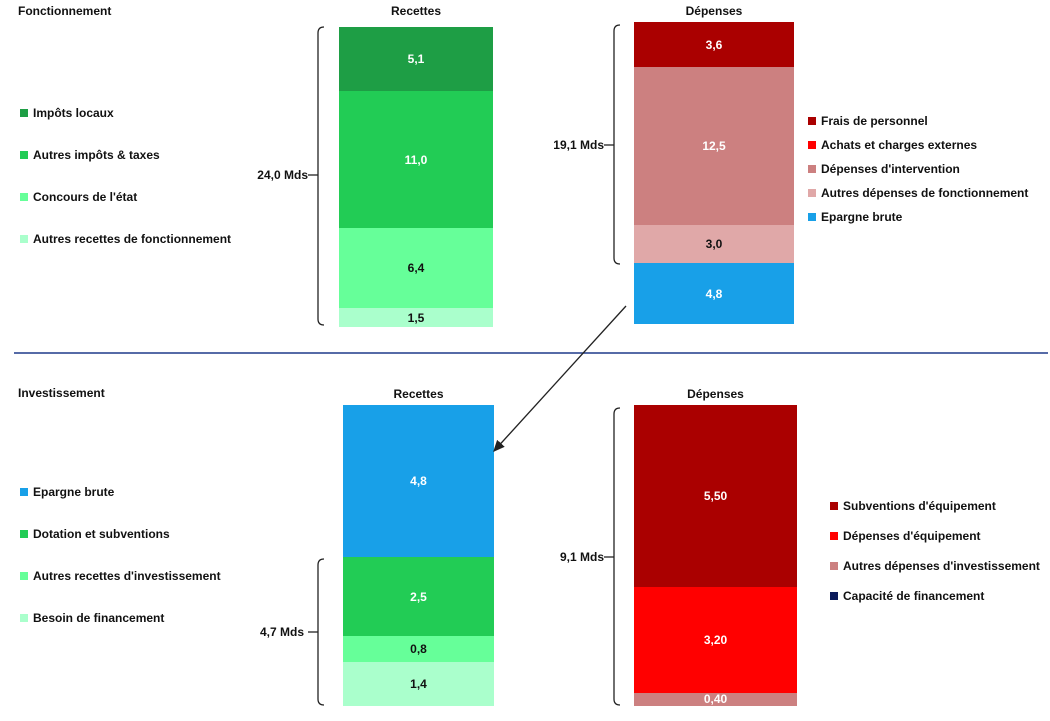  I want to click on legend-right-item: Achats et charges externes, so click(892, 145).